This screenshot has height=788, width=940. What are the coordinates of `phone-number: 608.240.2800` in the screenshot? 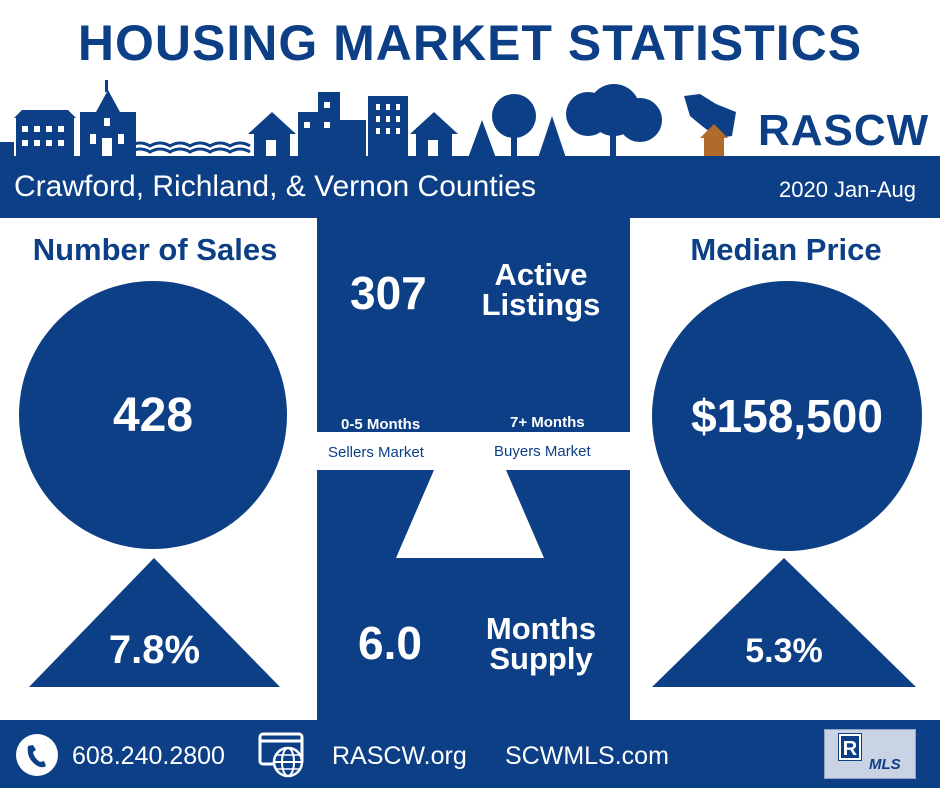 It's located at (148, 756).